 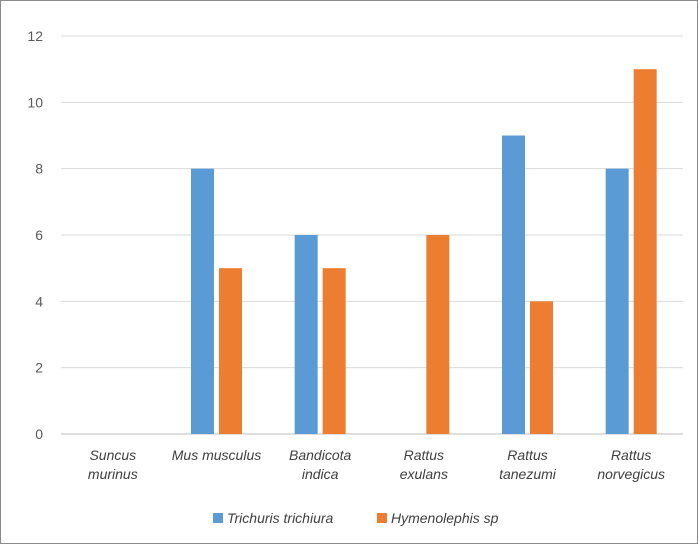 I want to click on x-category-label: Bandicota, so click(x=320, y=455).